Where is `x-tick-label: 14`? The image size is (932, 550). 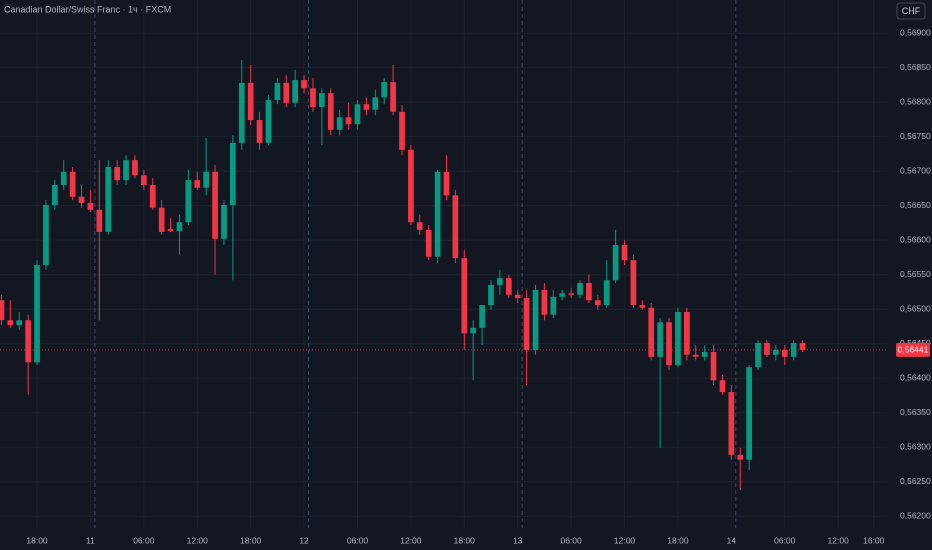
x-tick-label: 14 is located at coordinates (732, 540).